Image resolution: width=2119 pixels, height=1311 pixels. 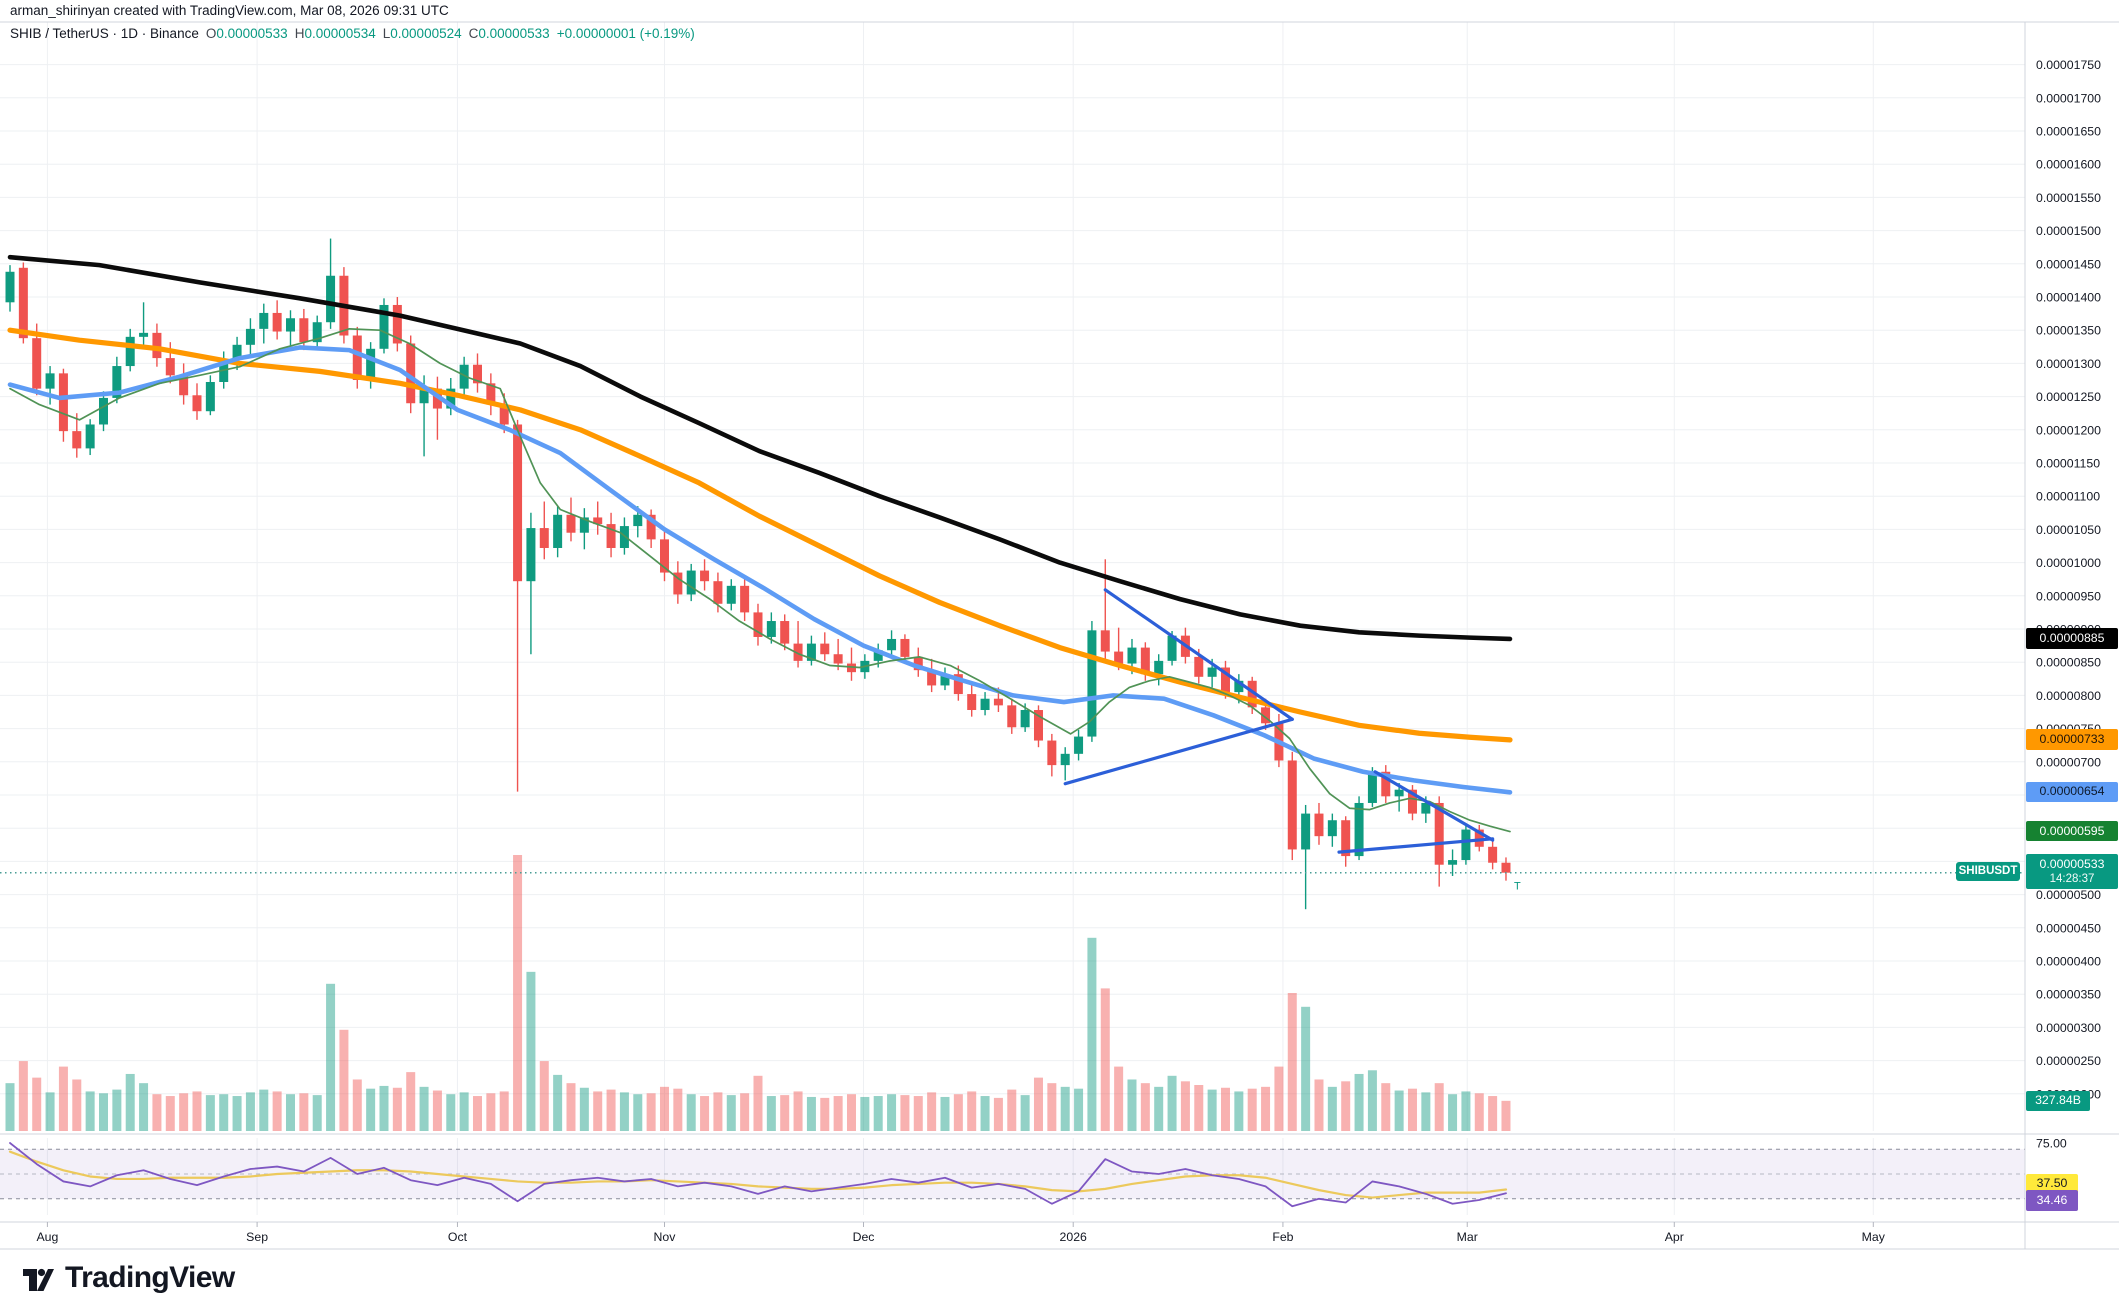 I want to click on svg-text: 0.00001550, so click(x=2068, y=198).